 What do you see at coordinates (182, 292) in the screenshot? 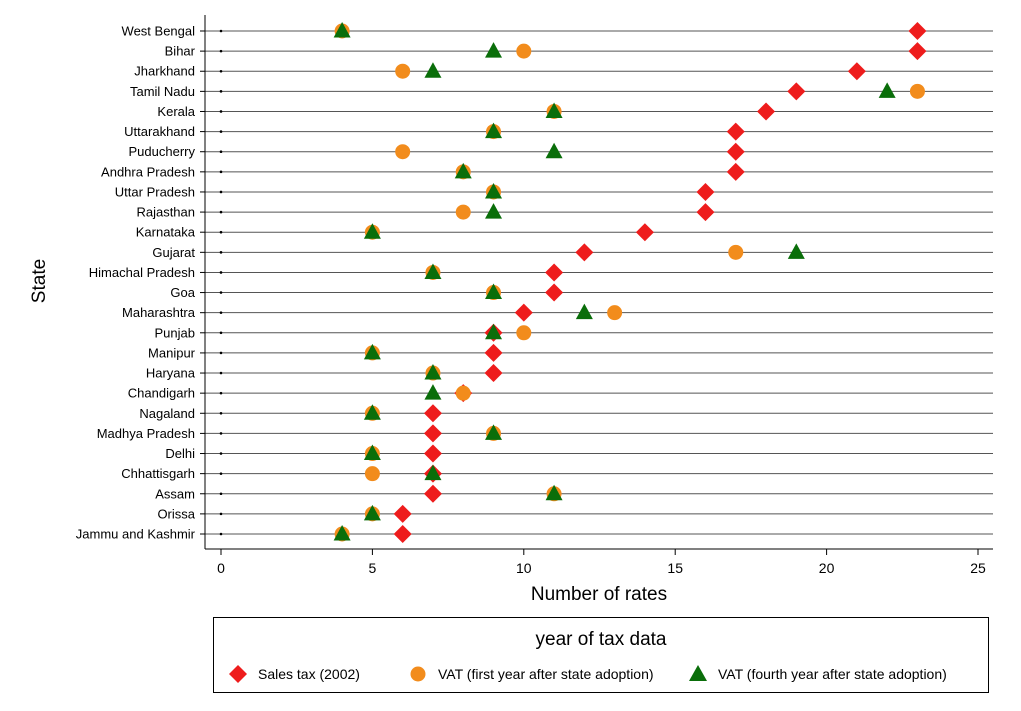
I see `y-tick-label: Goa` at bounding box center [182, 292].